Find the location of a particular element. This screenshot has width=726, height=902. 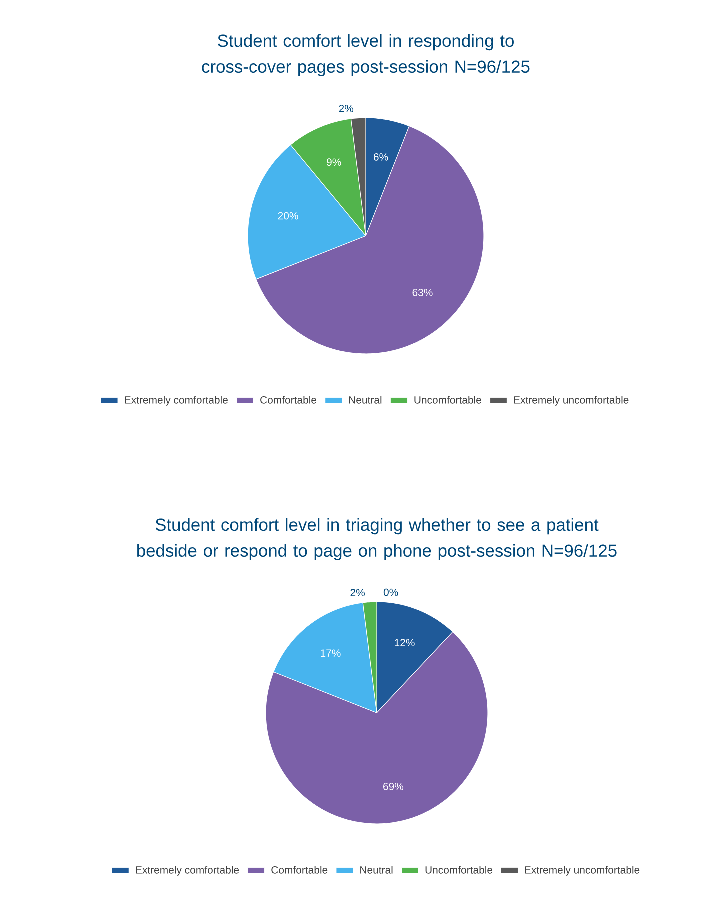

data-label: 9% is located at coordinates (334, 162).